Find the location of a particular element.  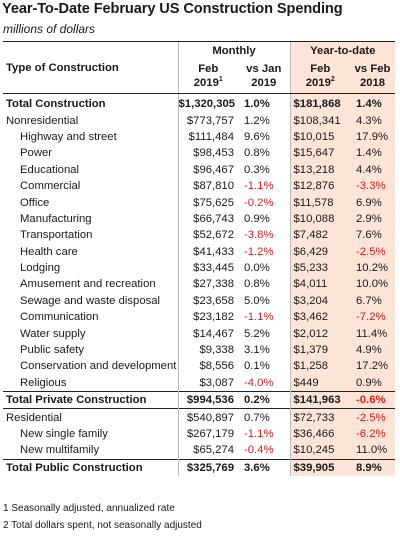

col-vs-jan-header: vs Jan 2019 is located at coordinates (264, 76).